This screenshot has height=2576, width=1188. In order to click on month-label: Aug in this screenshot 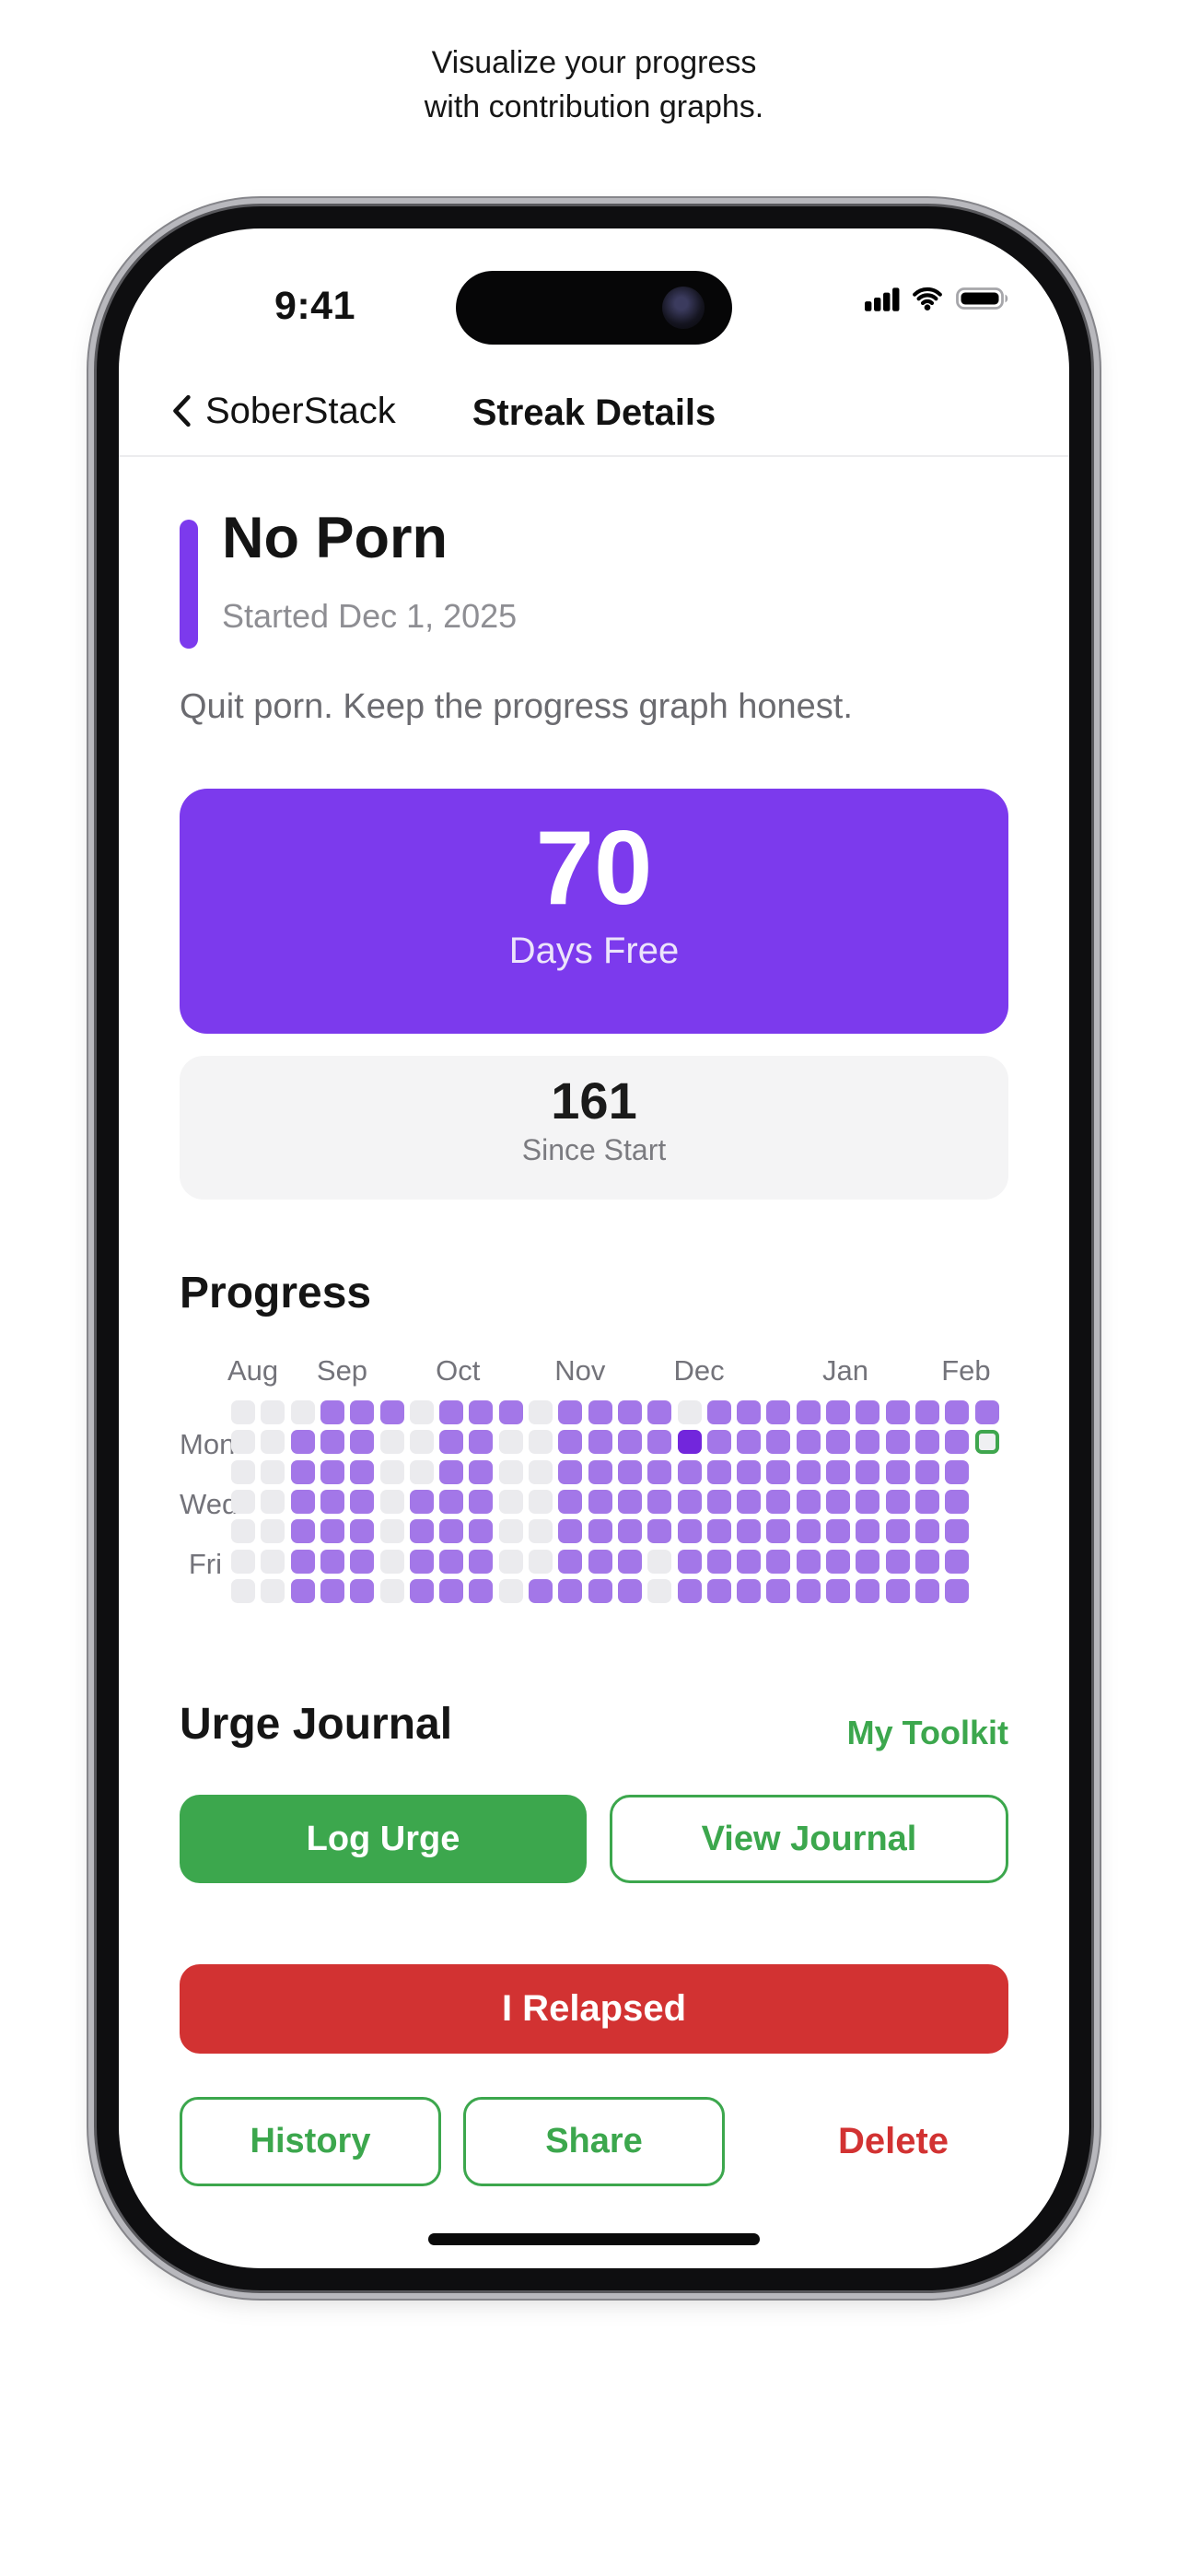, I will do `click(253, 1370)`.